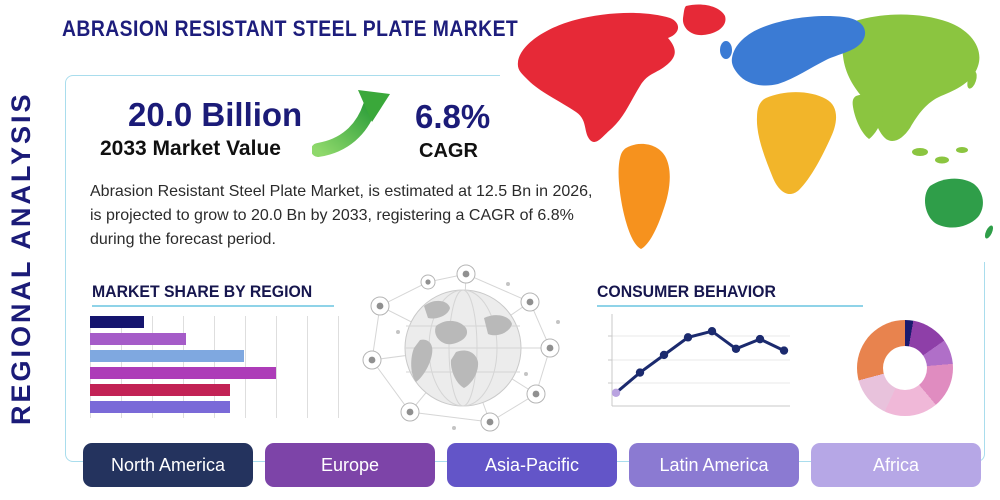 Image resolution: width=1000 pixels, height=500 pixels. What do you see at coordinates (350, 465) in the screenshot?
I see `region-button-europe: Europe` at bounding box center [350, 465].